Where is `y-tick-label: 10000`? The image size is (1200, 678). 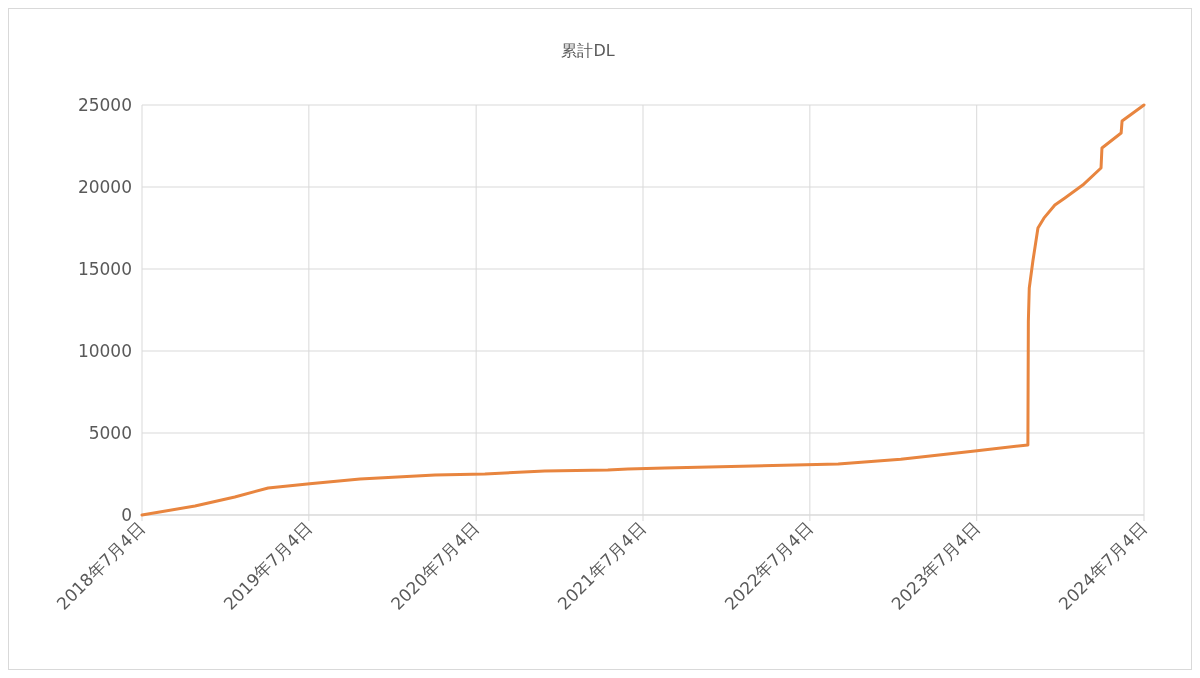
y-tick-label: 10000 is located at coordinates (104, 350).